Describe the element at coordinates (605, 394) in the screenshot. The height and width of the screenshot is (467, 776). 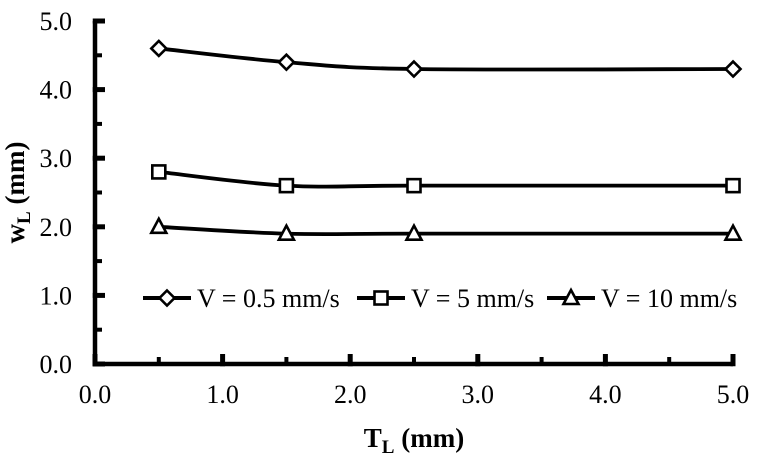
I see `x-axis-tick-label: 4.0` at that location.